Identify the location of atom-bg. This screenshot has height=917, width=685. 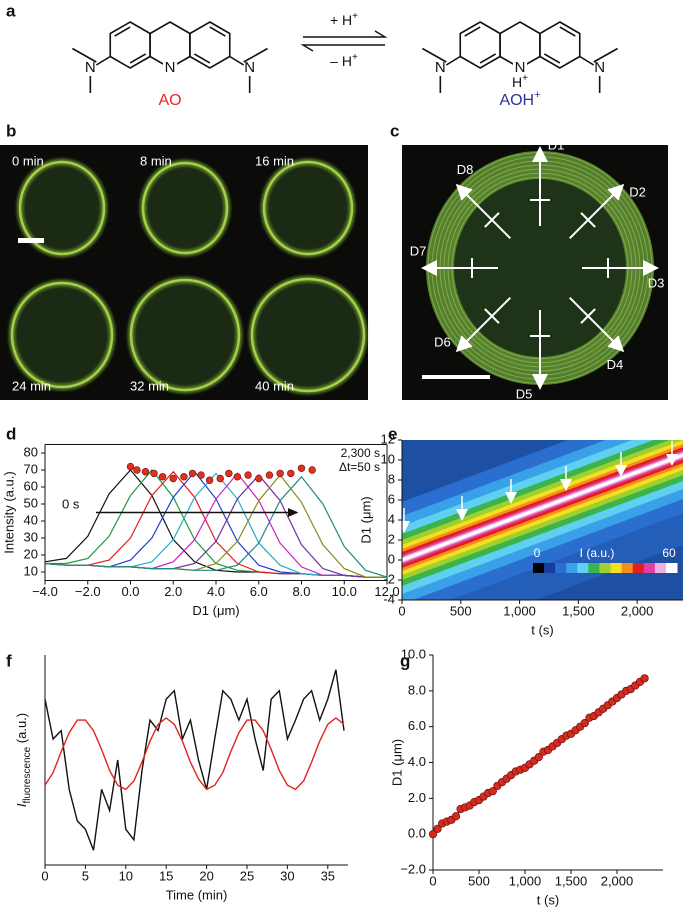
(520, 67).